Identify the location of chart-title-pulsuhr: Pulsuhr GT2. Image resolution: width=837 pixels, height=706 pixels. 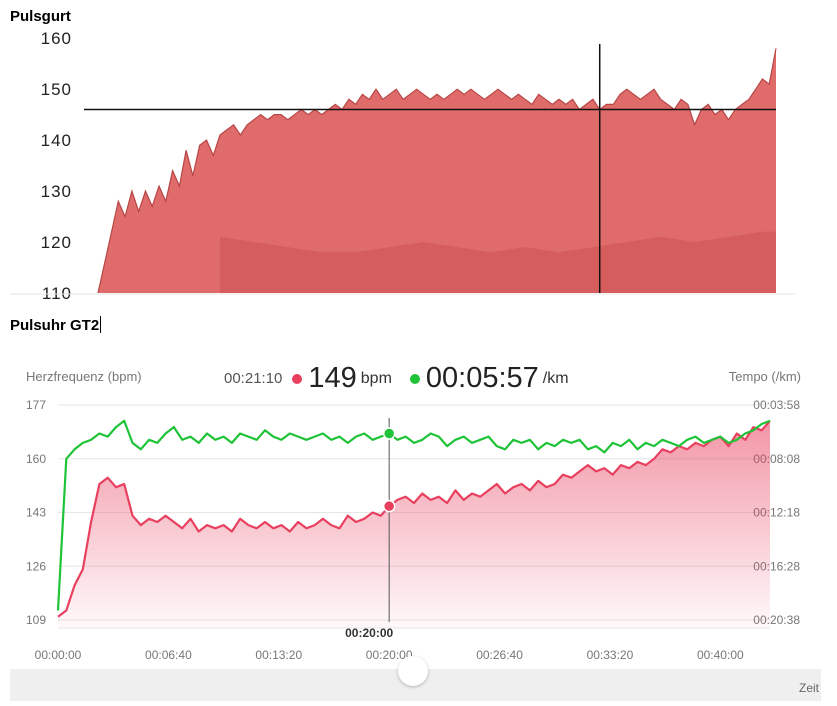
(56, 325).